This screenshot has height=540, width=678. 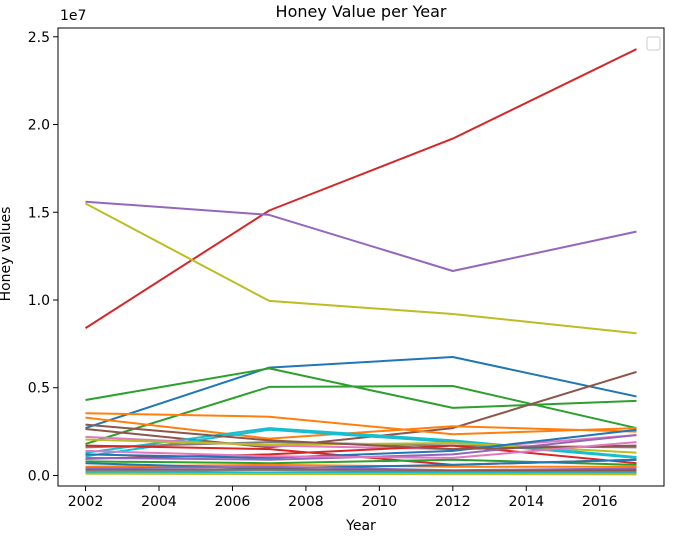 What do you see at coordinates (600, 502) in the screenshot?
I see `x-tick-label: 2016` at bounding box center [600, 502].